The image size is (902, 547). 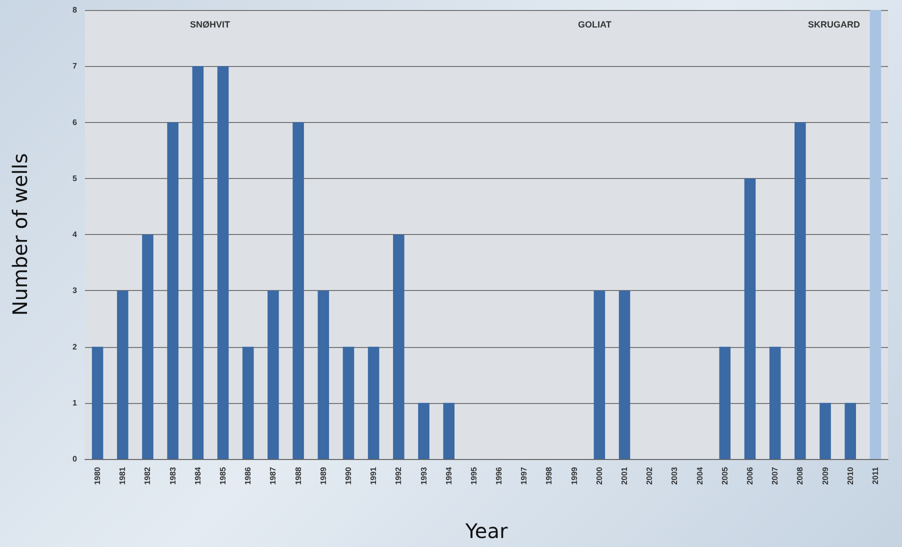 What do you see at coordinates (675, 475) in the screenshot?
I see `x-tick-label: 2003` at bounding box center [675, 475].